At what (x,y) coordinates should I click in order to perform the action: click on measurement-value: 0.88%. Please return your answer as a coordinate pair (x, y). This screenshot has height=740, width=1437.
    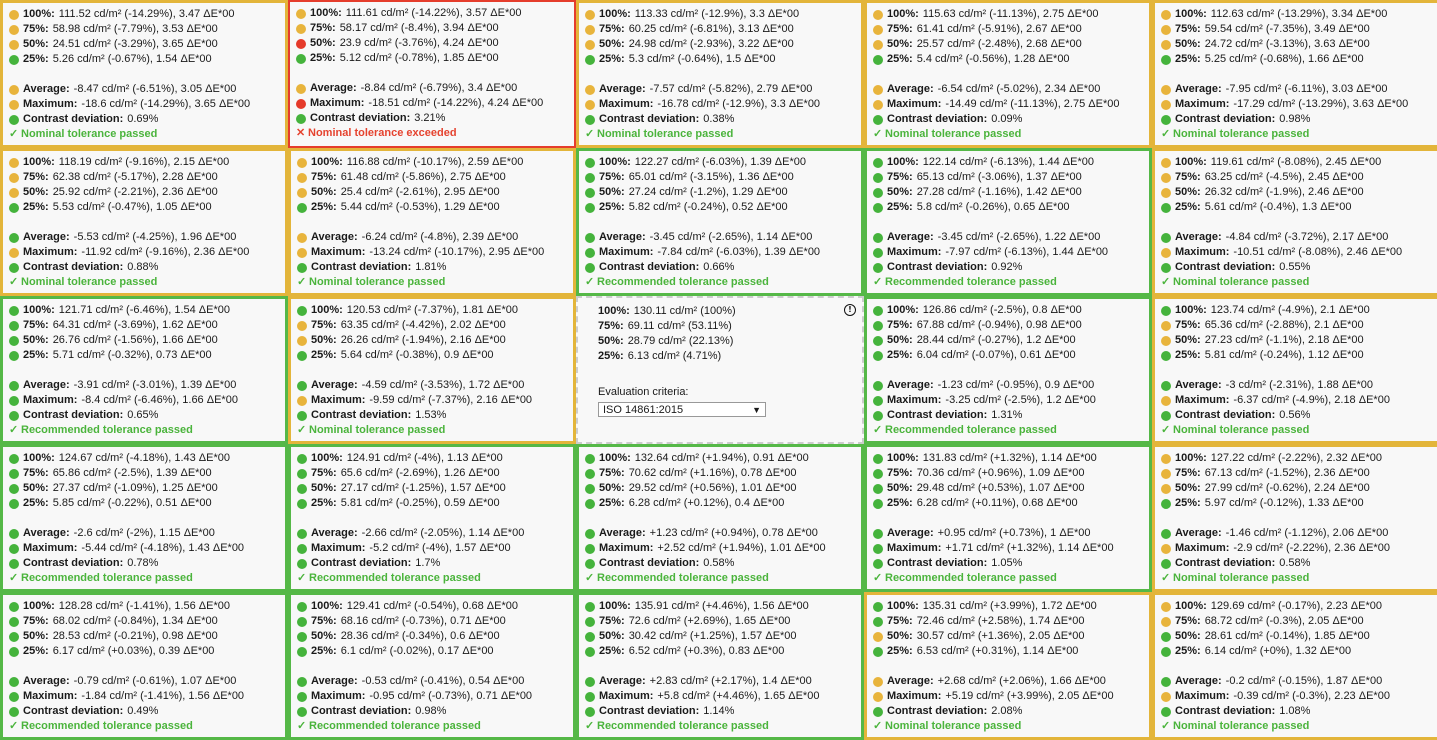
    Looking at the image, I should click on (143, 267).